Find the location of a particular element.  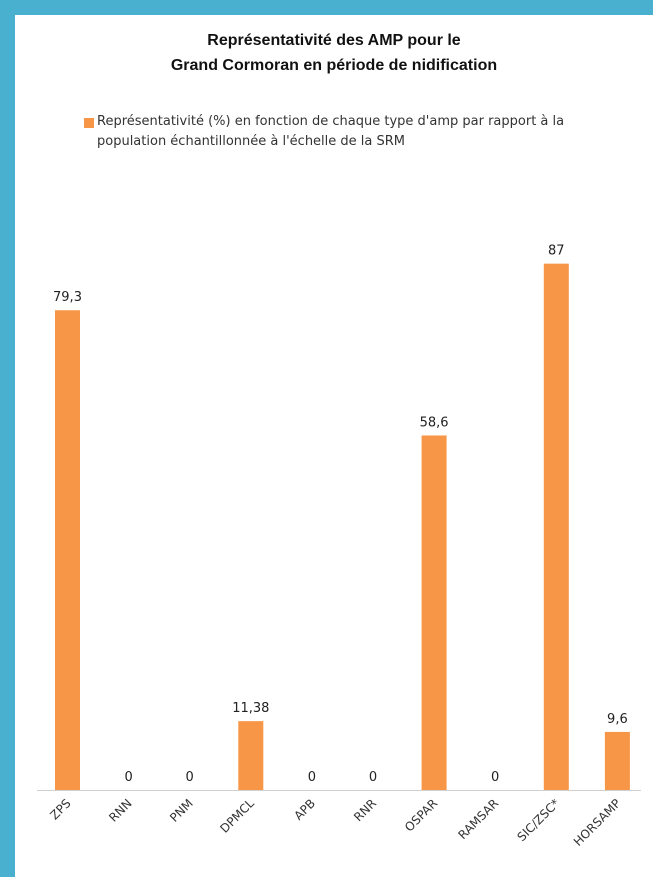

x-tick-label: DPMCL is located at coordinates (237, 816).